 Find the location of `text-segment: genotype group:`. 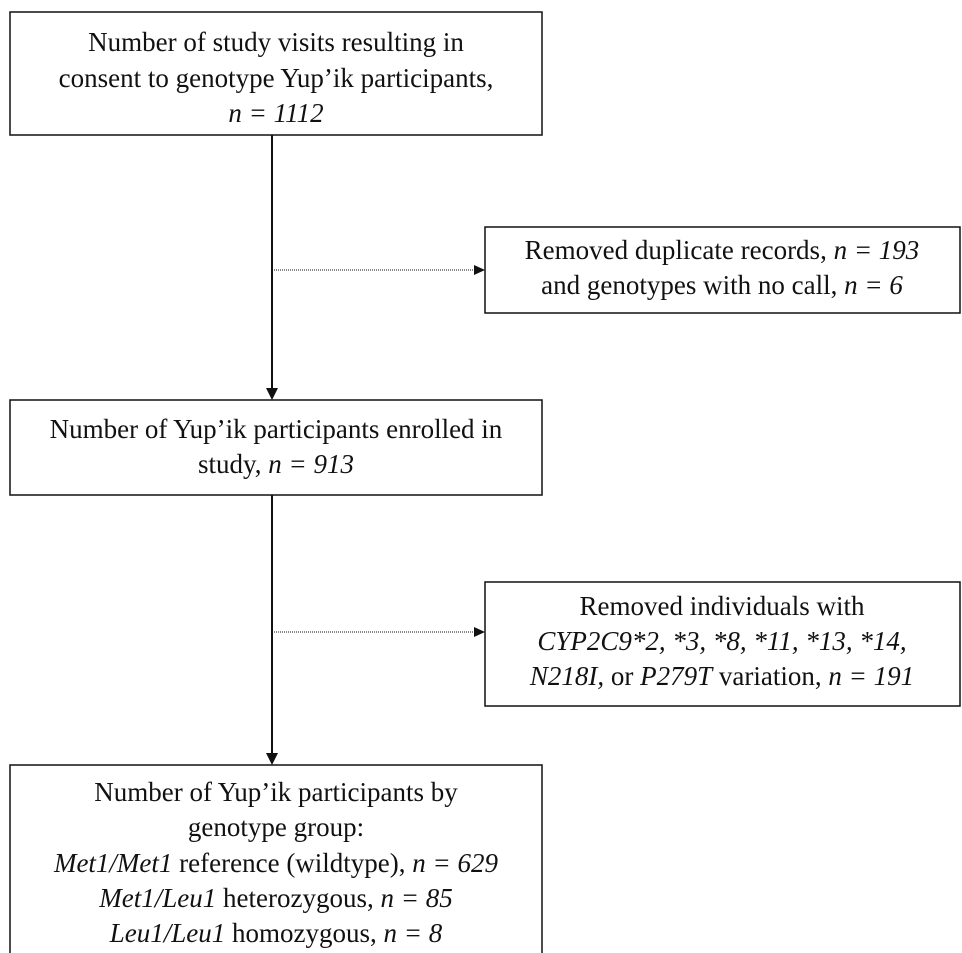

text-segment: genotype group: is located at coordinates (276, 827).